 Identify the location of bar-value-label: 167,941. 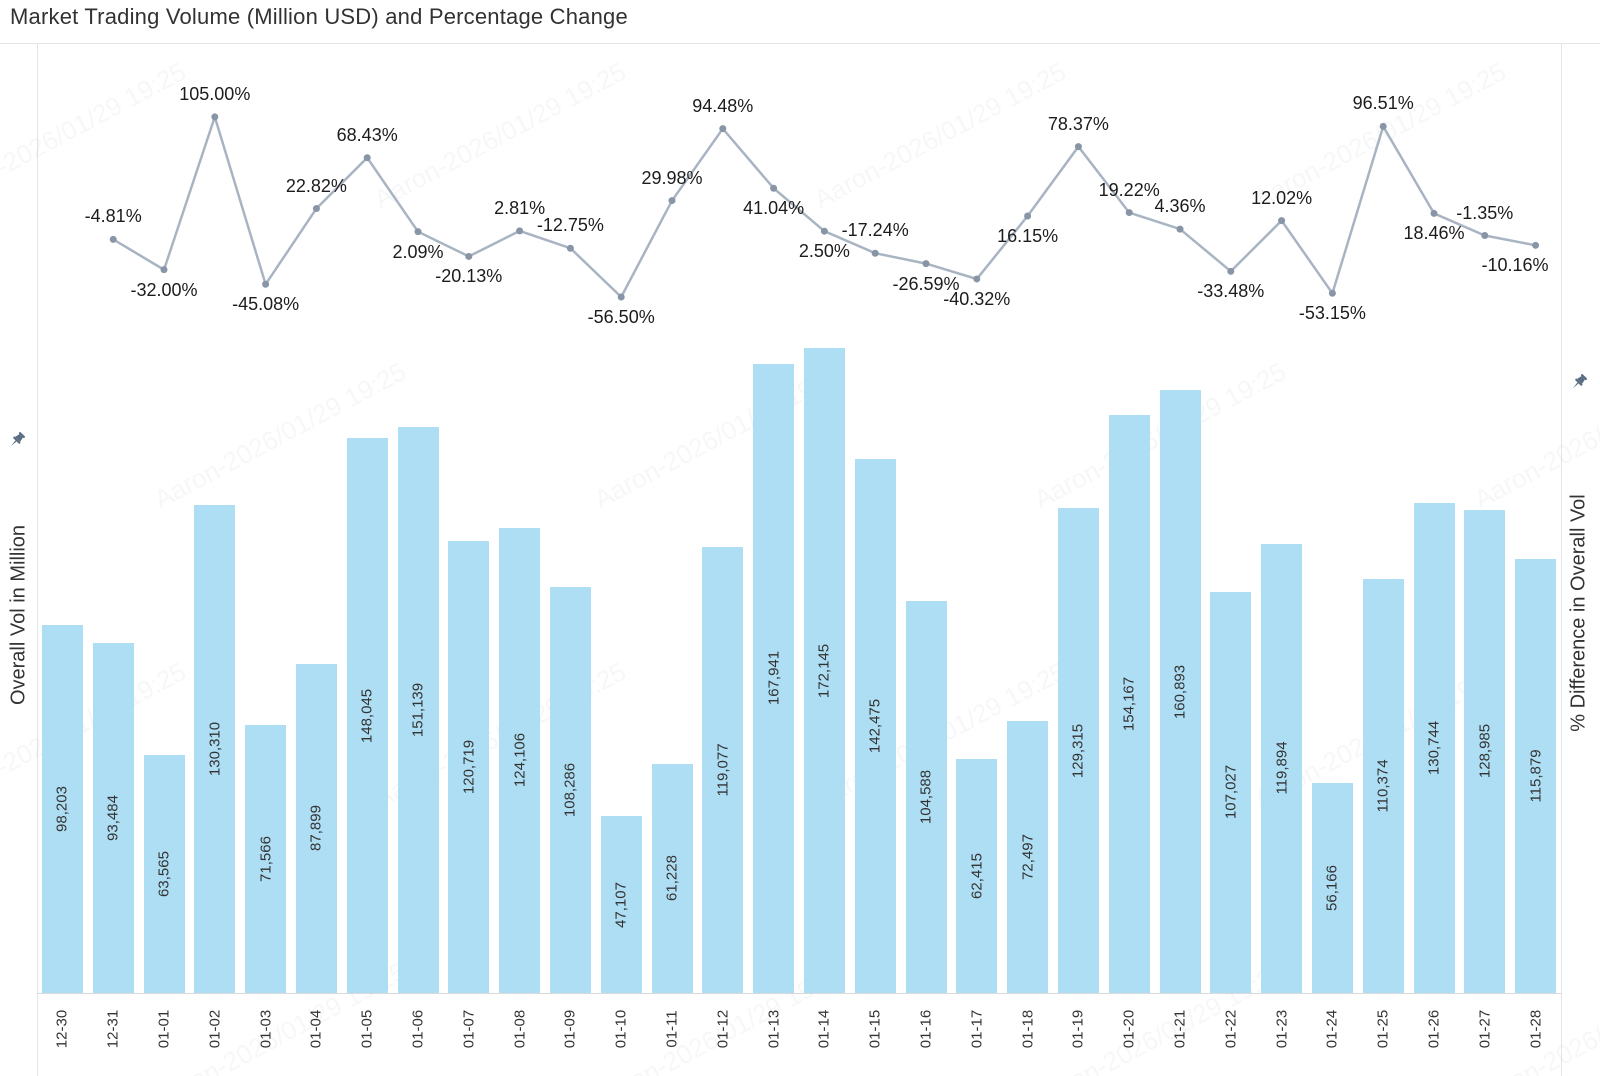
(774, 678).